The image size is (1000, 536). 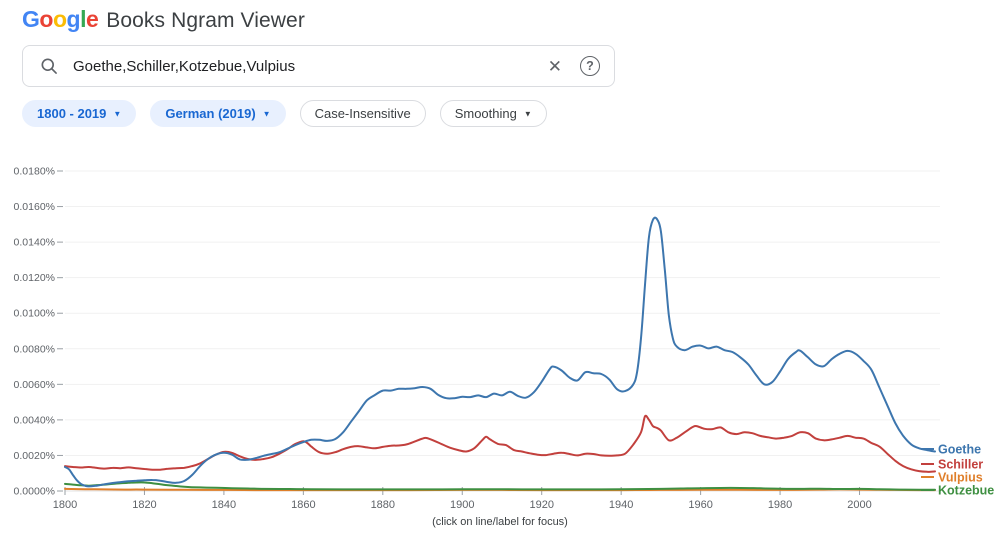 I want to click on y-tick-label: 0.0000%, so click(x=34, y=492).